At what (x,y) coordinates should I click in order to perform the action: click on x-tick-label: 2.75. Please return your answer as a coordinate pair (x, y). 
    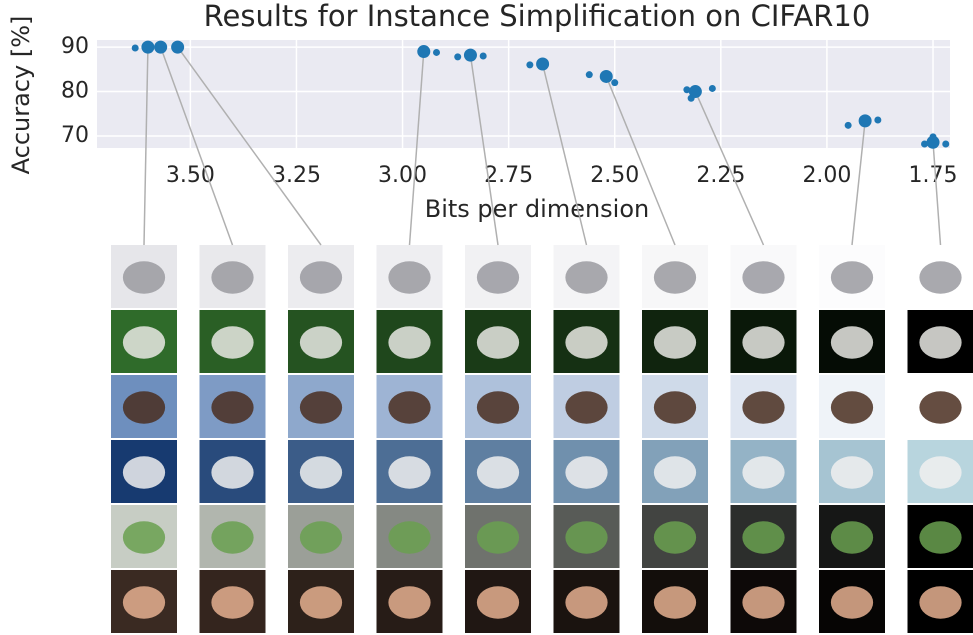
    Looking at the image, I should click on (508, 175).